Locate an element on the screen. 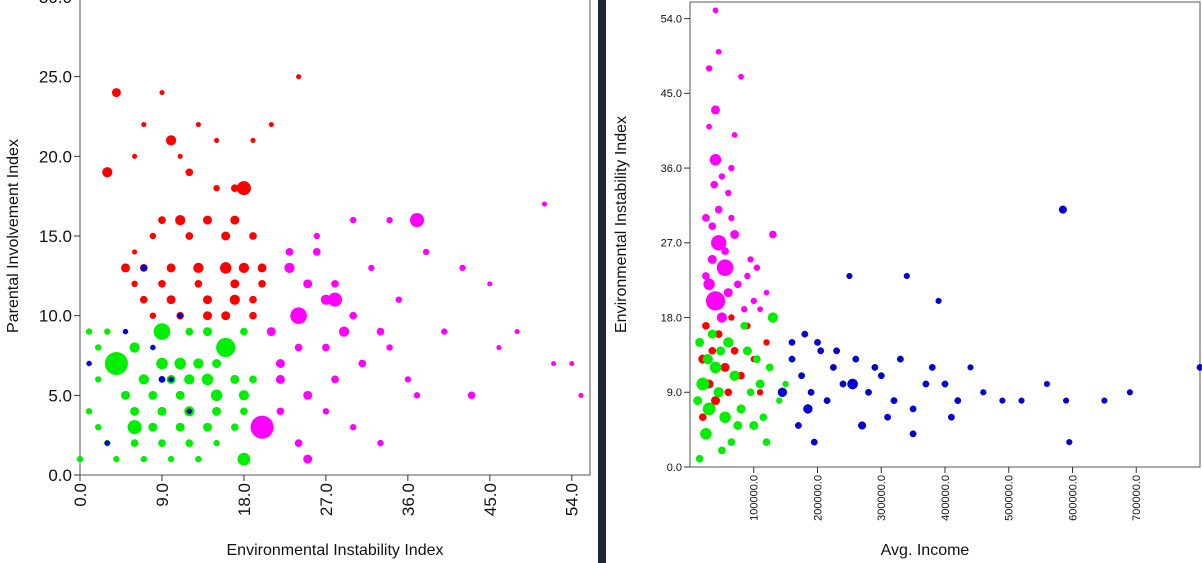 The height and width of the screenshot is (563, 1202). y-tick-label: 10.0 is located at coordinates (55, 316).